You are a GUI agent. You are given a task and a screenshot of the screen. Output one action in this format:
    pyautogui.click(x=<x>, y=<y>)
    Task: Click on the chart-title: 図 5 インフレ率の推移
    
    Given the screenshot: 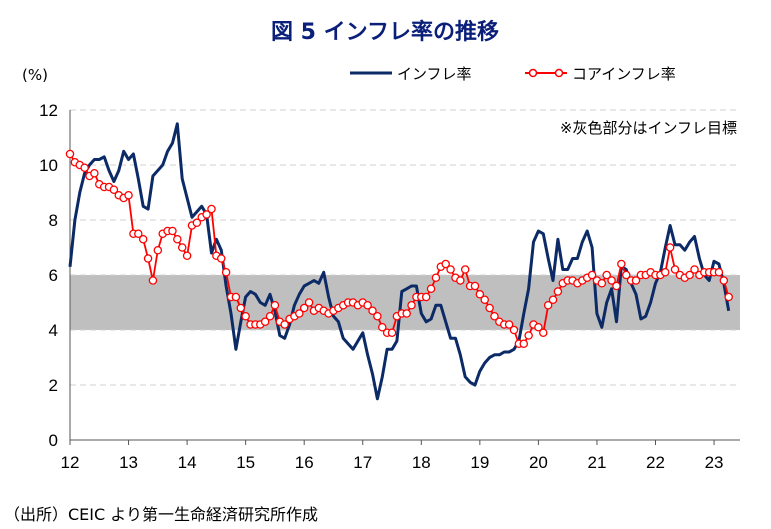 What is the action you would take?
    pyautogui.click(x=385, y=32)
    